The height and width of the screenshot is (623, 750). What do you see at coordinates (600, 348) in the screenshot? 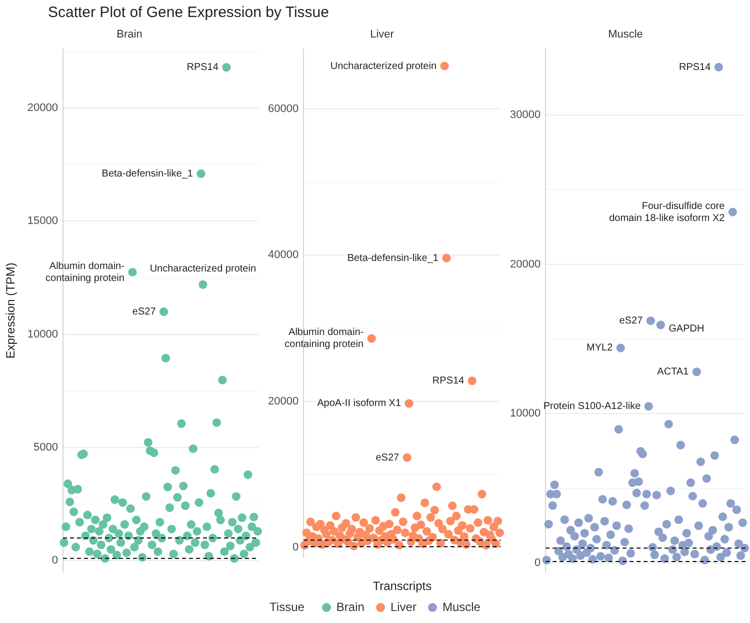
I see `annotation: MYL2` at bounding box center [600, 348].